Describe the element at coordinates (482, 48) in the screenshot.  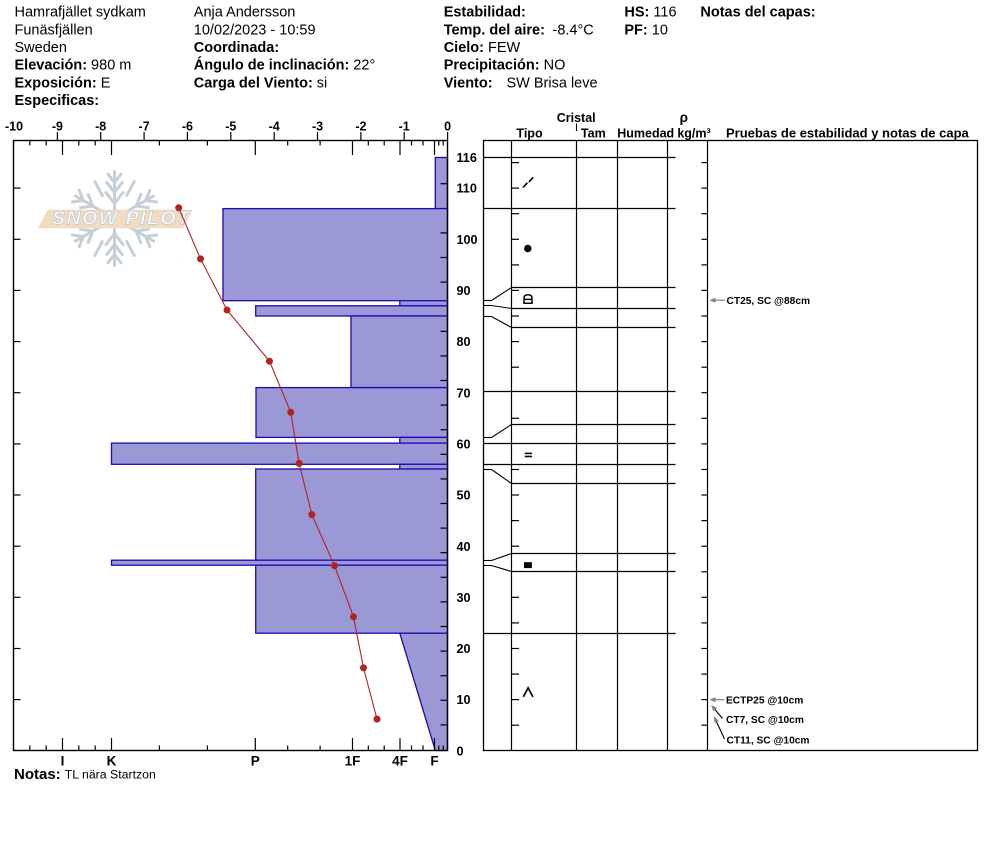
I see `svg-text: Cielo: FEW` at that location.